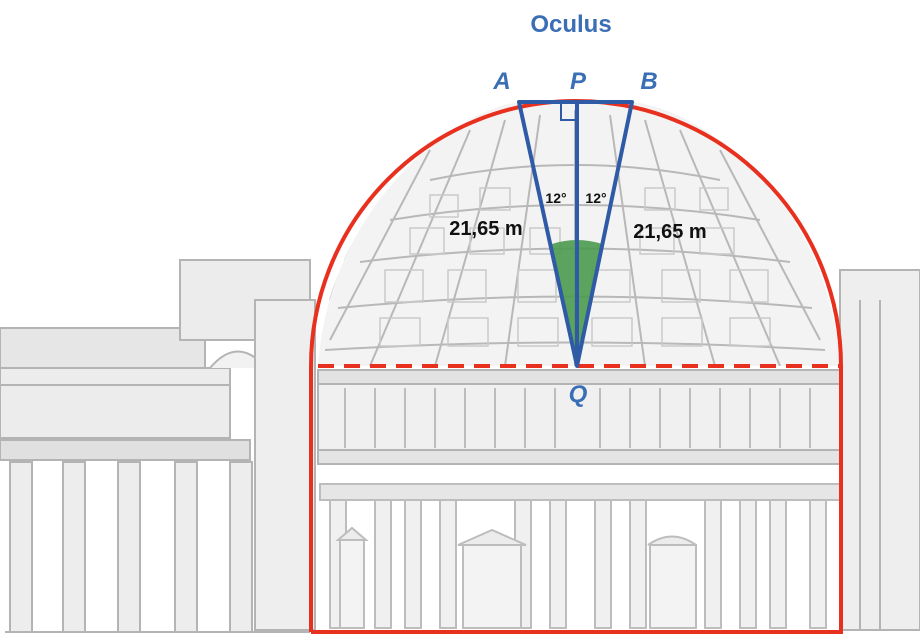 This screenshot has width=920, height=635. Describe the element at coordinates (578, 81) in the screenshot. I see `point-p-label: P` at that location.